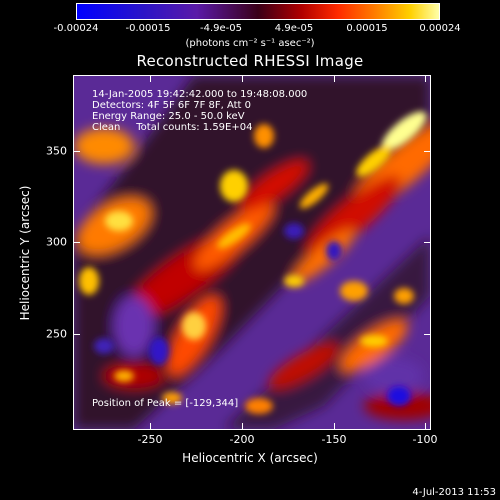 This screenshot has height=500, width=500. What do you see at coordinates (56, 242) in the screenshot?
I see `y-tick-label: 300` at bounding box center [56, 242].